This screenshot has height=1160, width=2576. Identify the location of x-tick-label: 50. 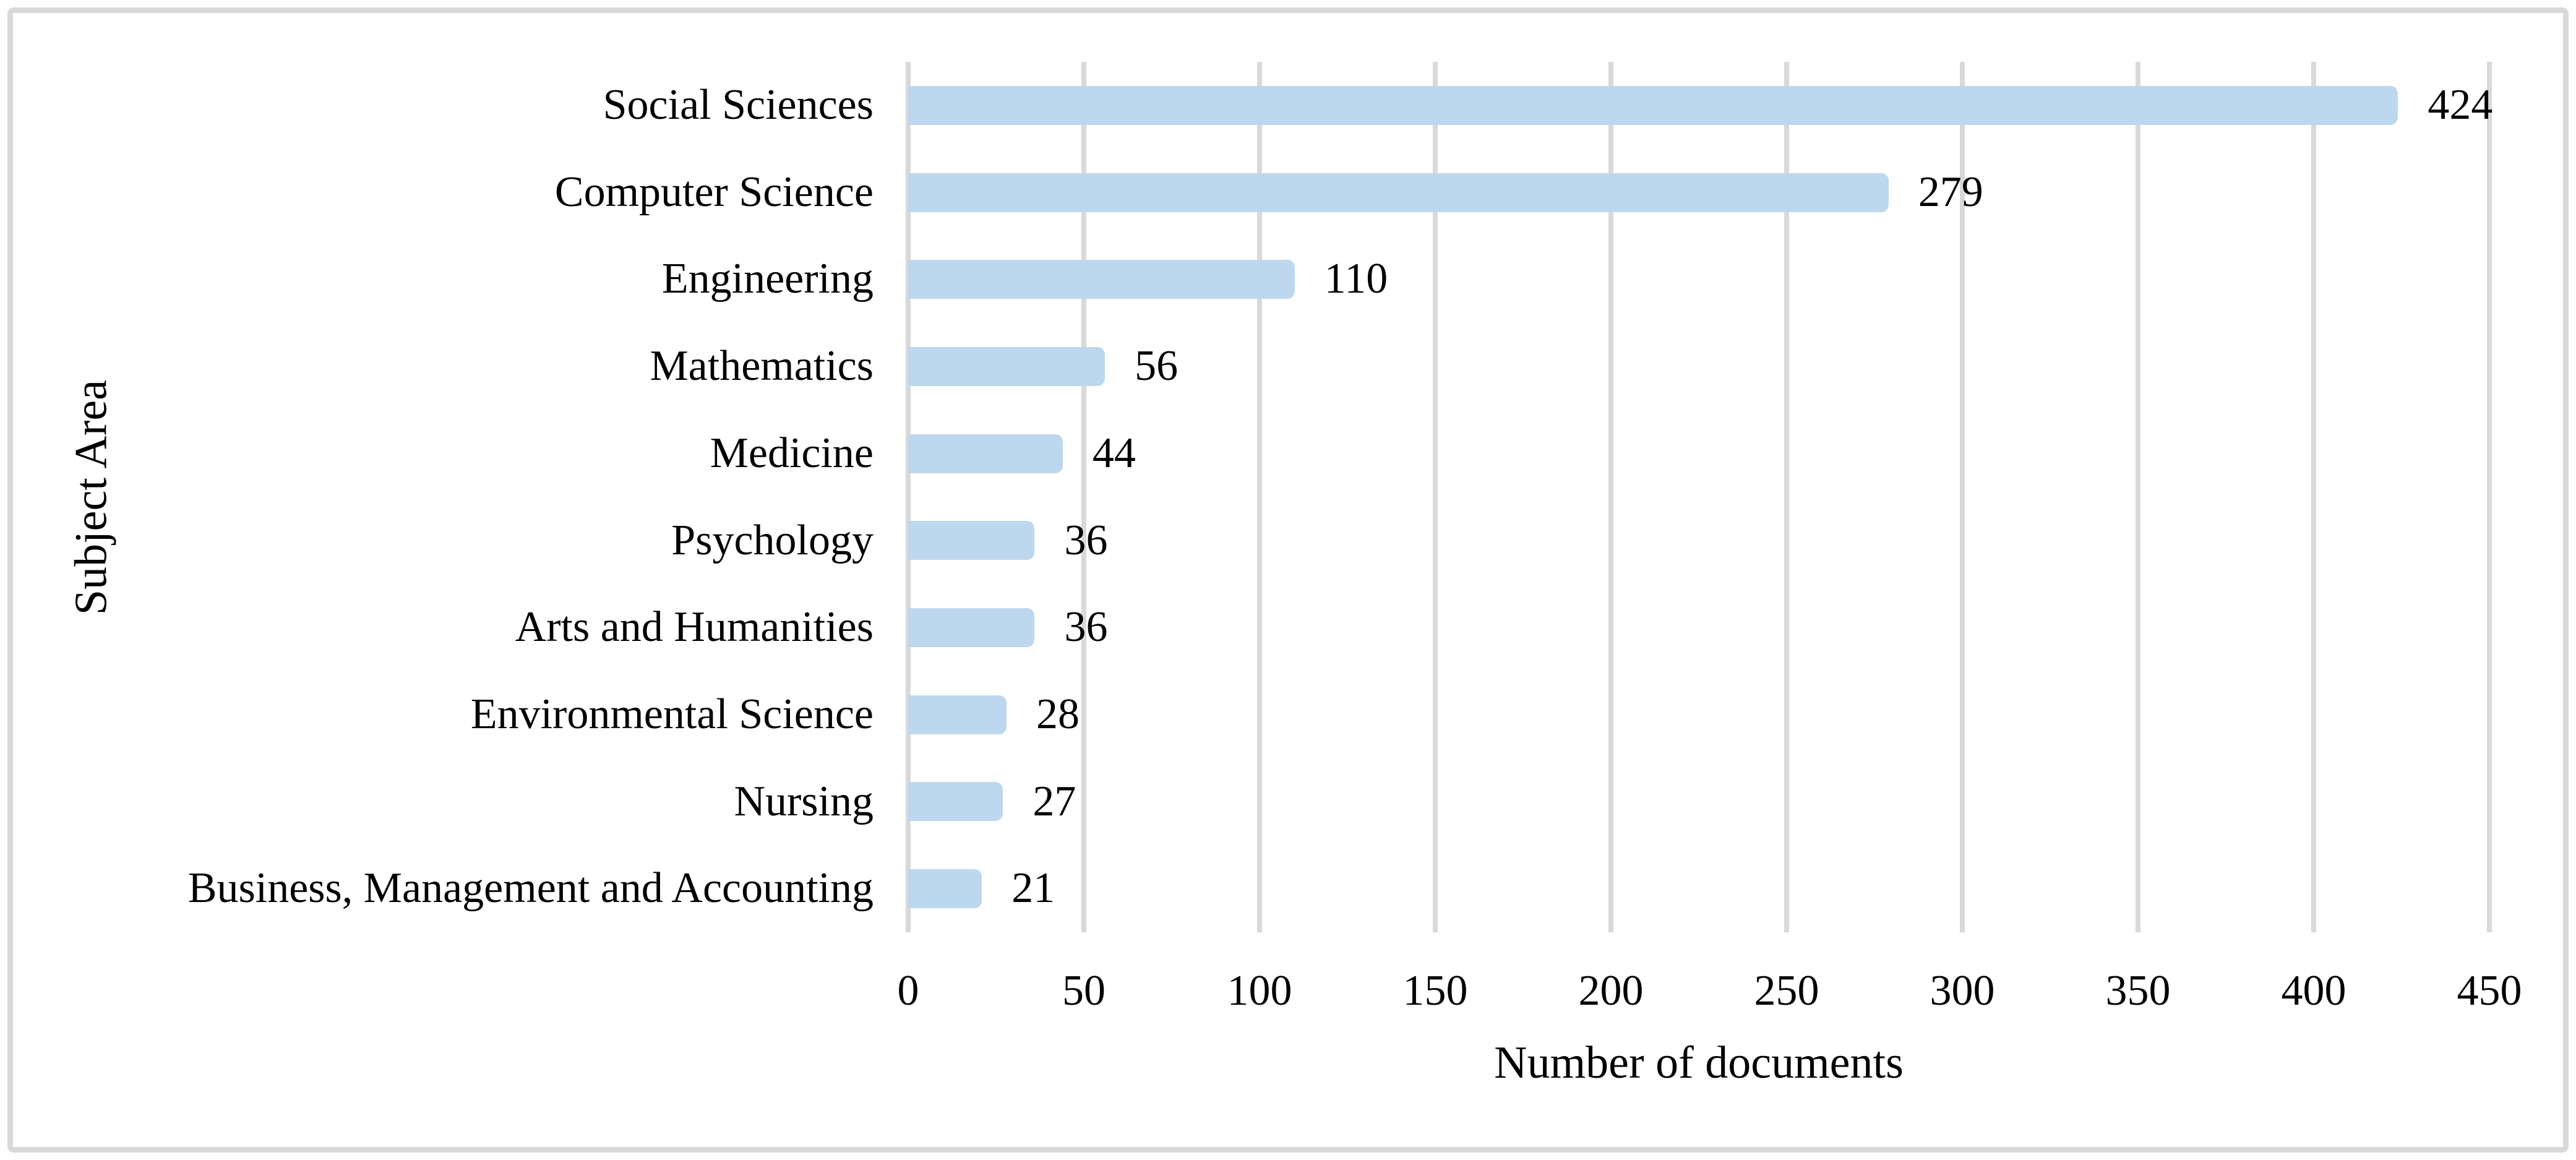
(1084, 991).